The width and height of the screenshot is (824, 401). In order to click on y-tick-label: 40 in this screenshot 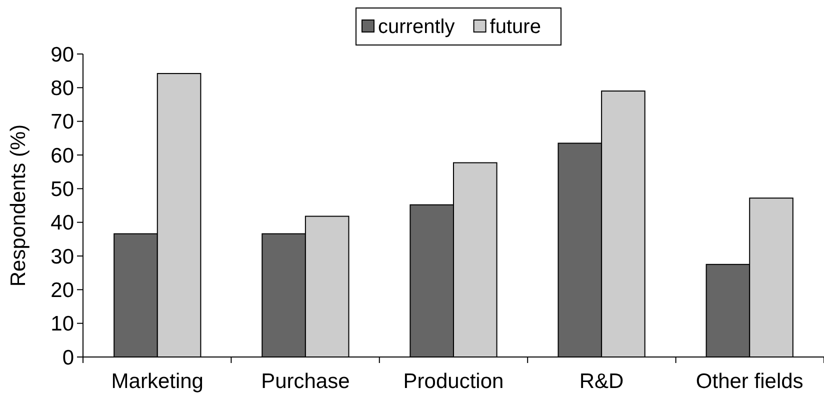, I will do `click(62, 223)`.